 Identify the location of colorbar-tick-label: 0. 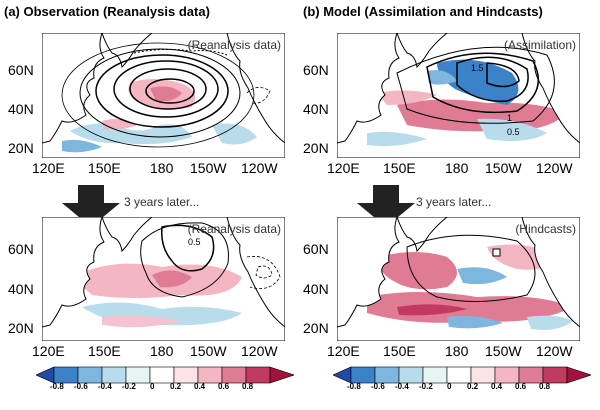
(152, 386).